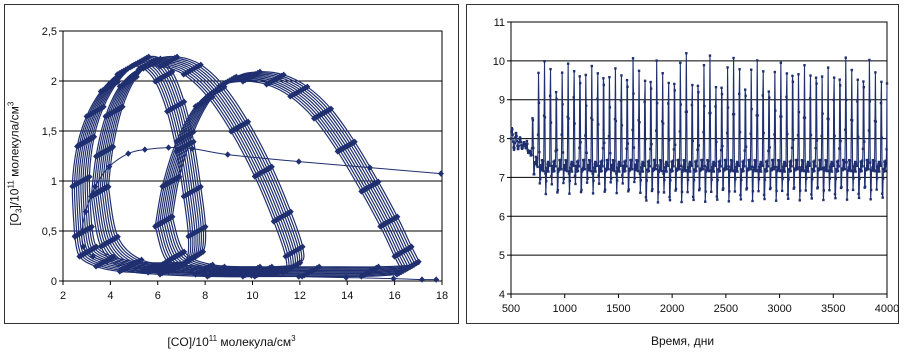 This screenshot has width=903, height=360. What do you see at coordinates (14, 198) in the screenshot?
I see `ylabel-part: ]/10` at bounding box center [14, 198].